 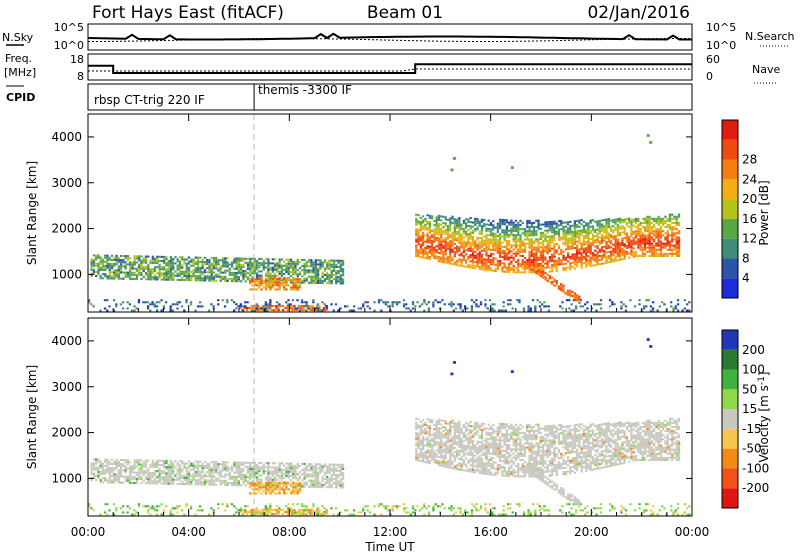 What do you see at coordinates (188, 13) in the screenshot?
I see `site-title: Fort Hays East (fitACF)` at bounding box center [188, 13].